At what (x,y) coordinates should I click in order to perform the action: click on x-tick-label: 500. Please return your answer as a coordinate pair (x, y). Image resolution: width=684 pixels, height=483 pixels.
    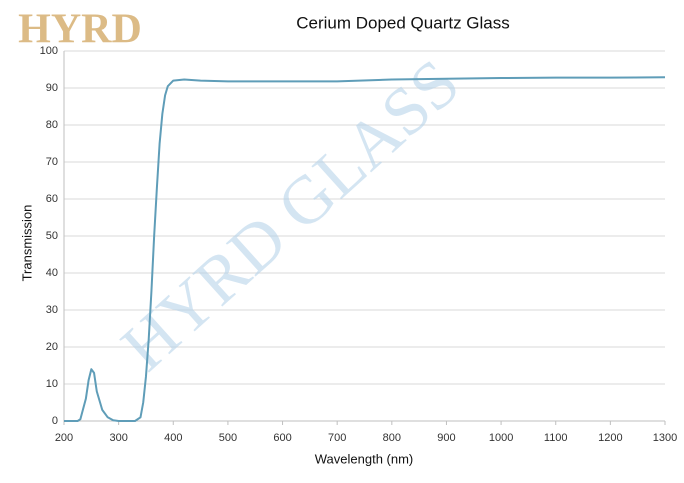
    Looking at the image, I should click on (228, 438).